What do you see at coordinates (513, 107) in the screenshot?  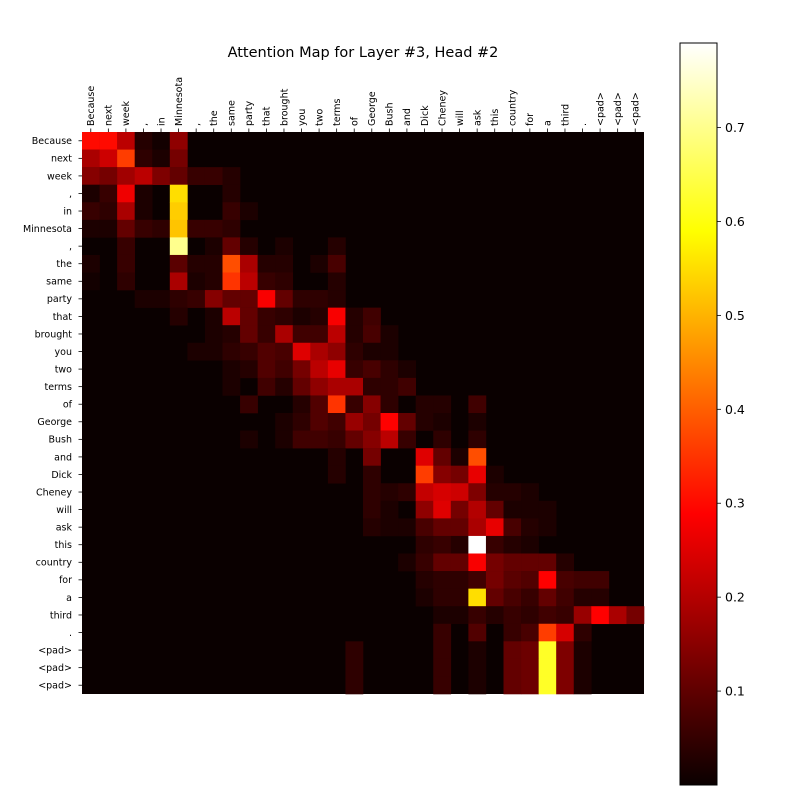 I see `x-tick-label: country` at bounding box center [513, 107].